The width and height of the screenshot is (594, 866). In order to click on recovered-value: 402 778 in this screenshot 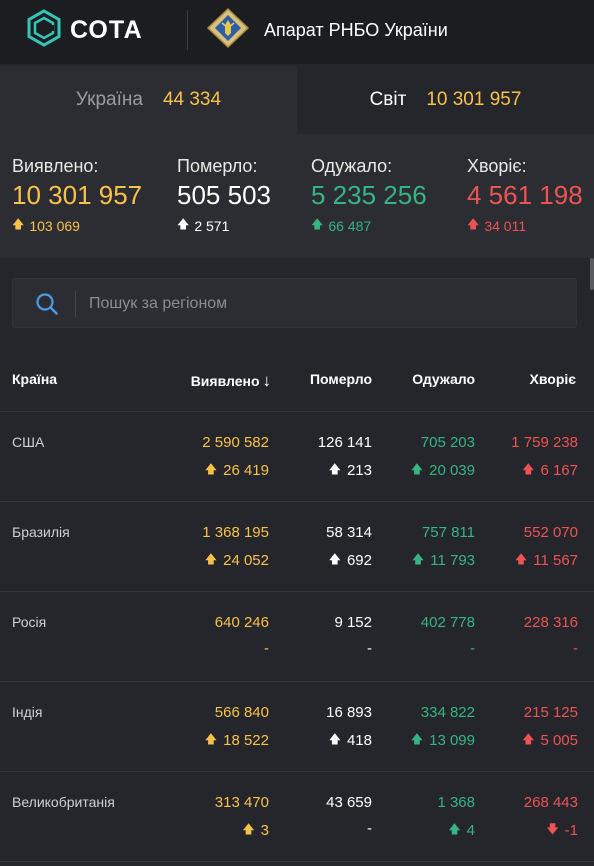, I will do `click(447, 622)`.